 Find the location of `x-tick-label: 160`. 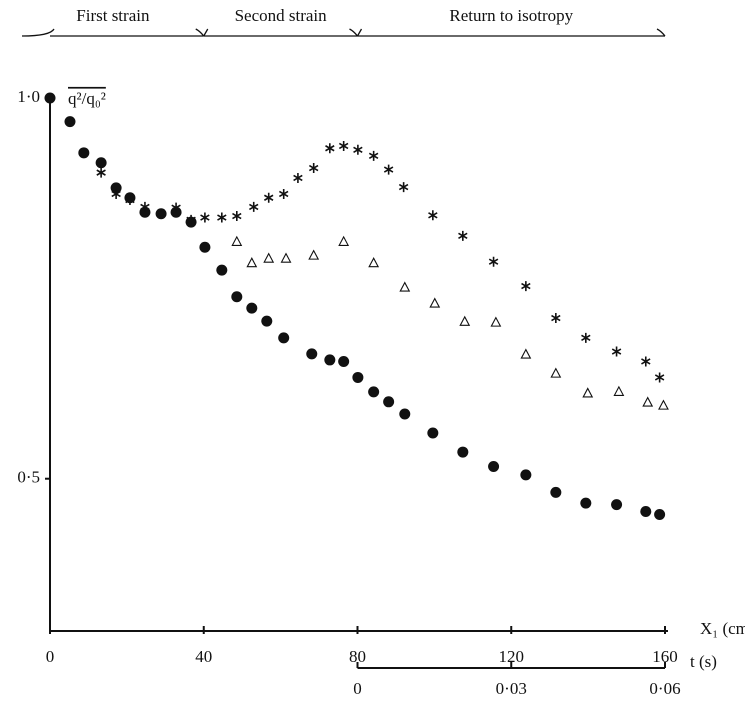

x-tick-label: 160 is located at coordinates (665, 656).